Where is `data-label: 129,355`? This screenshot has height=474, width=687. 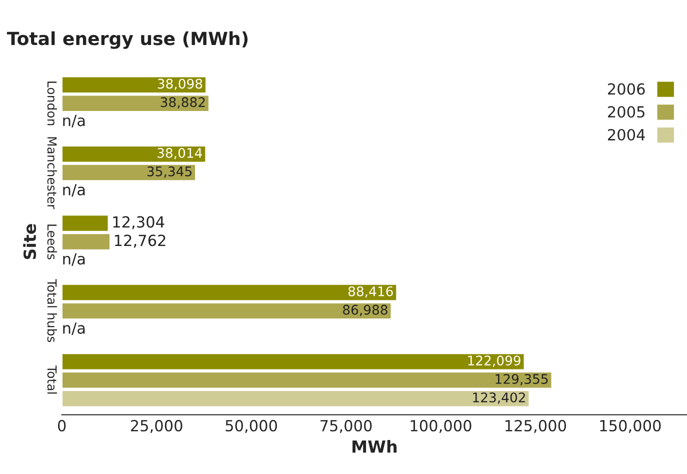 data-label: 129,355 is located at coordinates (522, 380).